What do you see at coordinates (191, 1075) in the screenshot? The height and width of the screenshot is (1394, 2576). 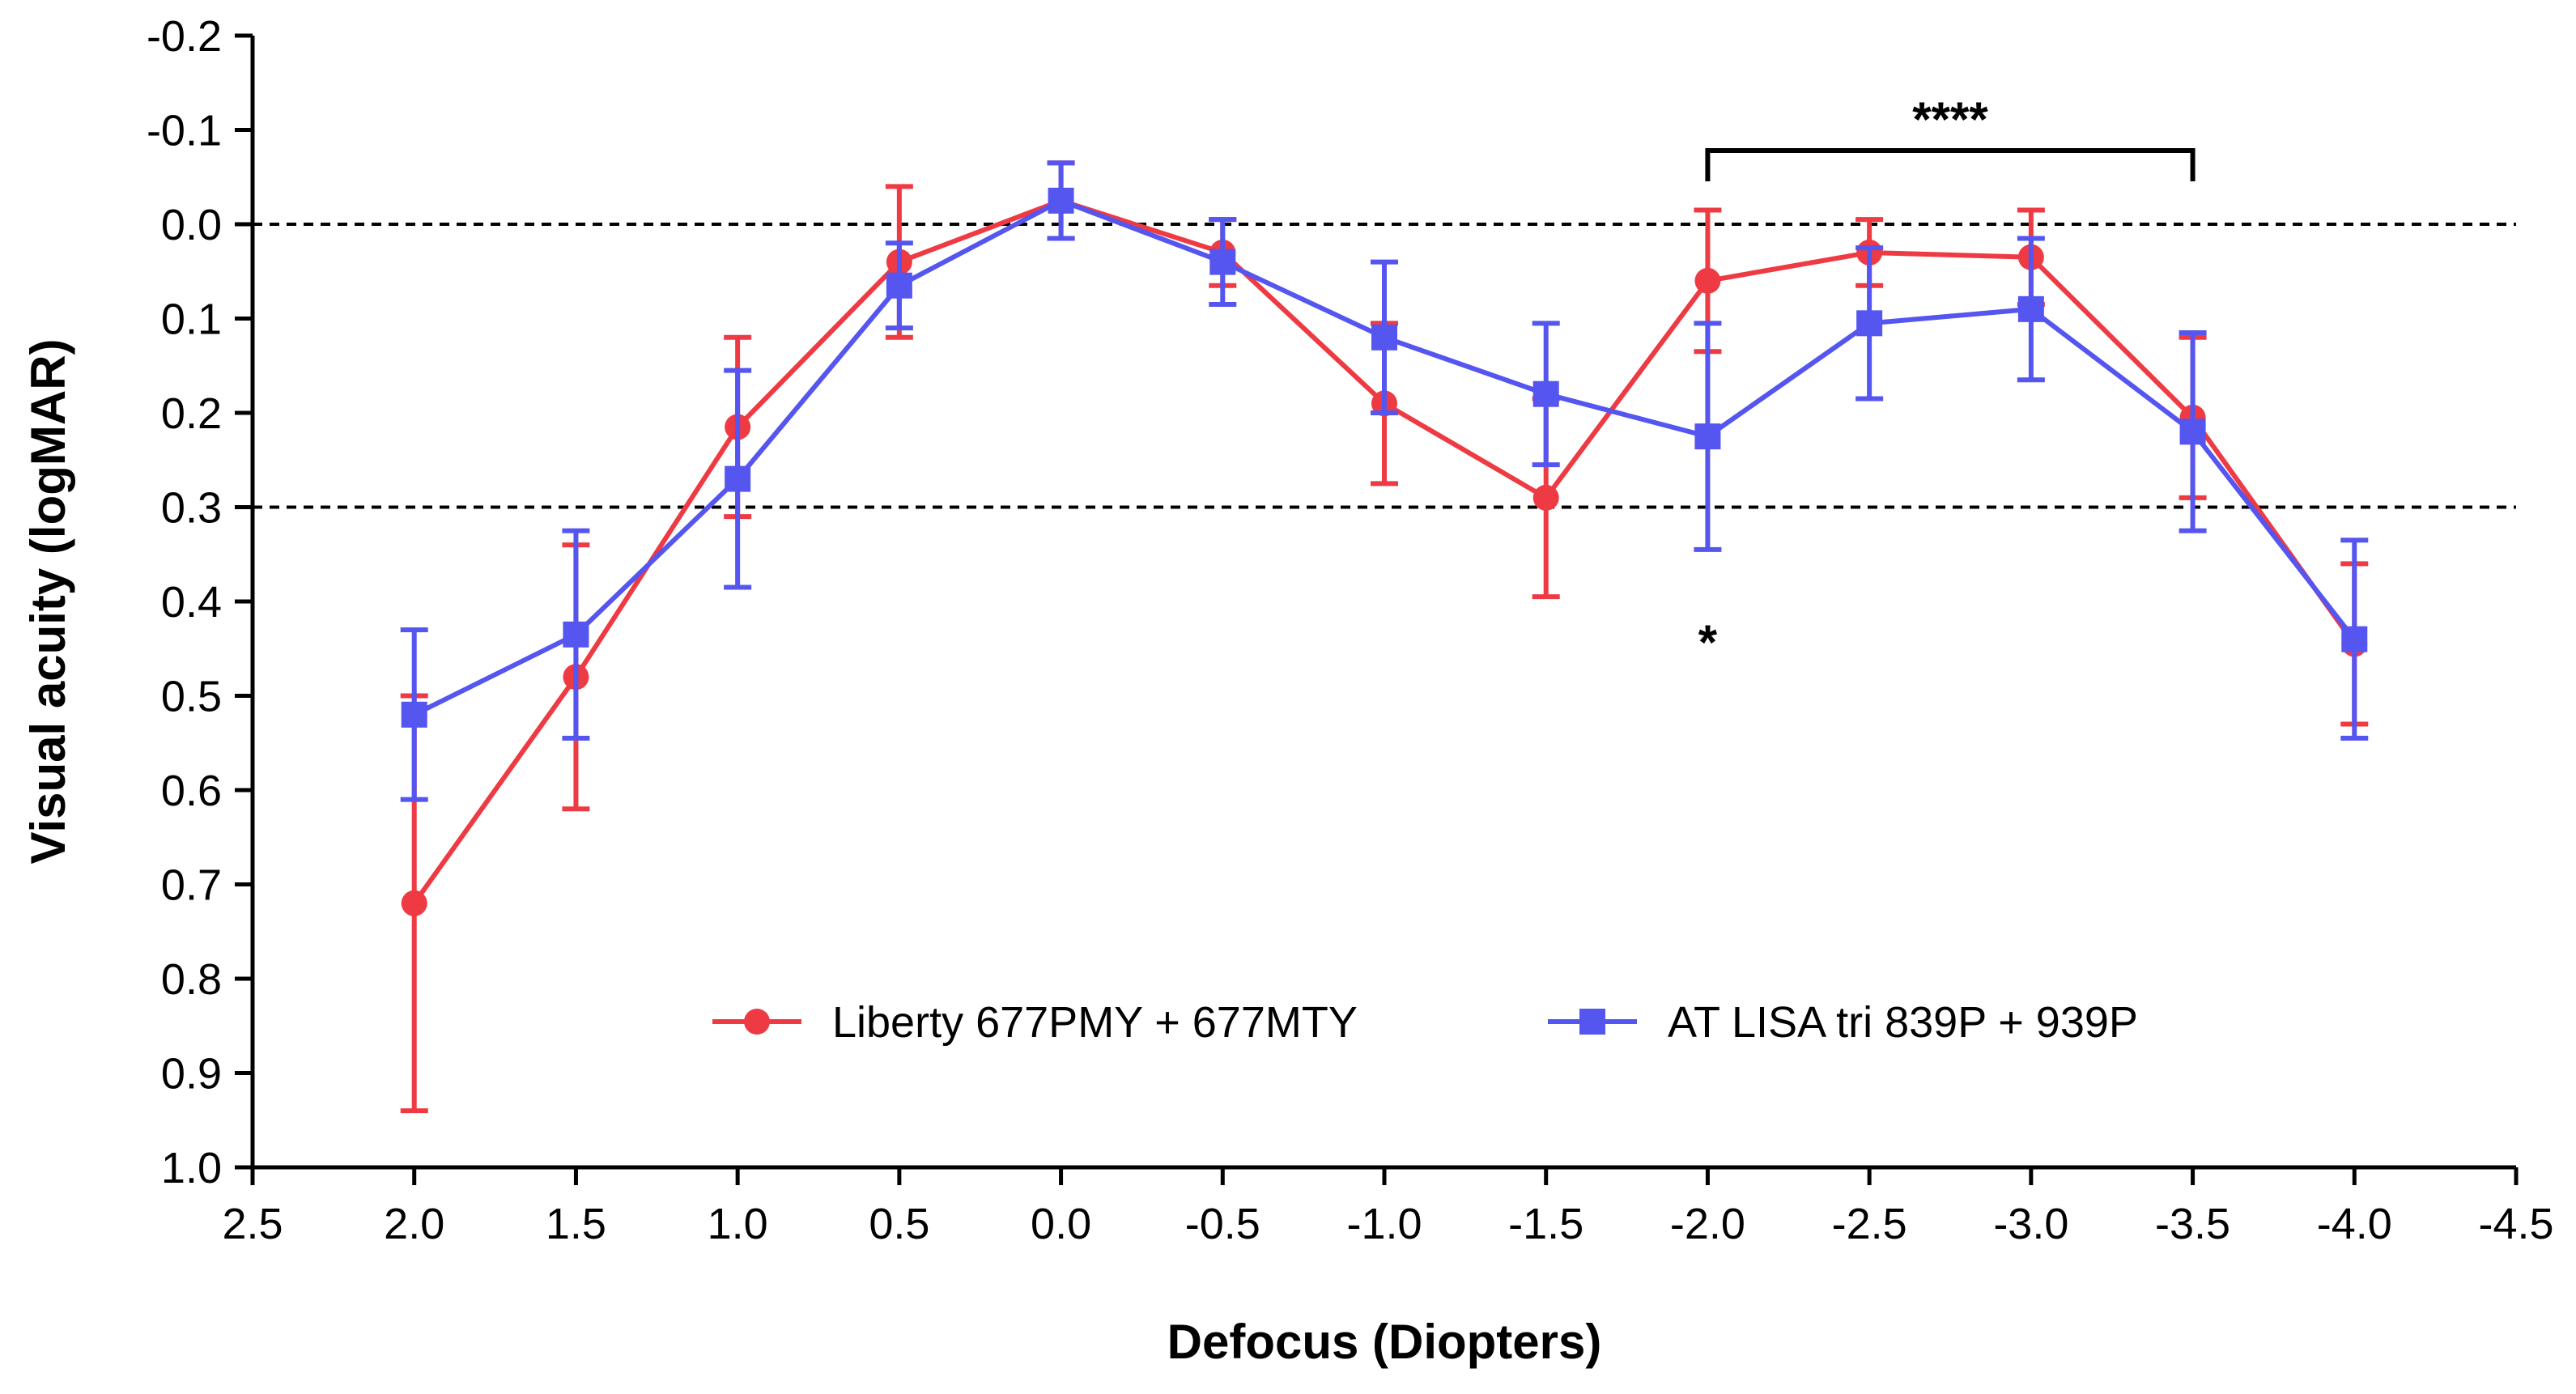 I see `y-tick-label: 0.9` at bounding box center [191, 1075].